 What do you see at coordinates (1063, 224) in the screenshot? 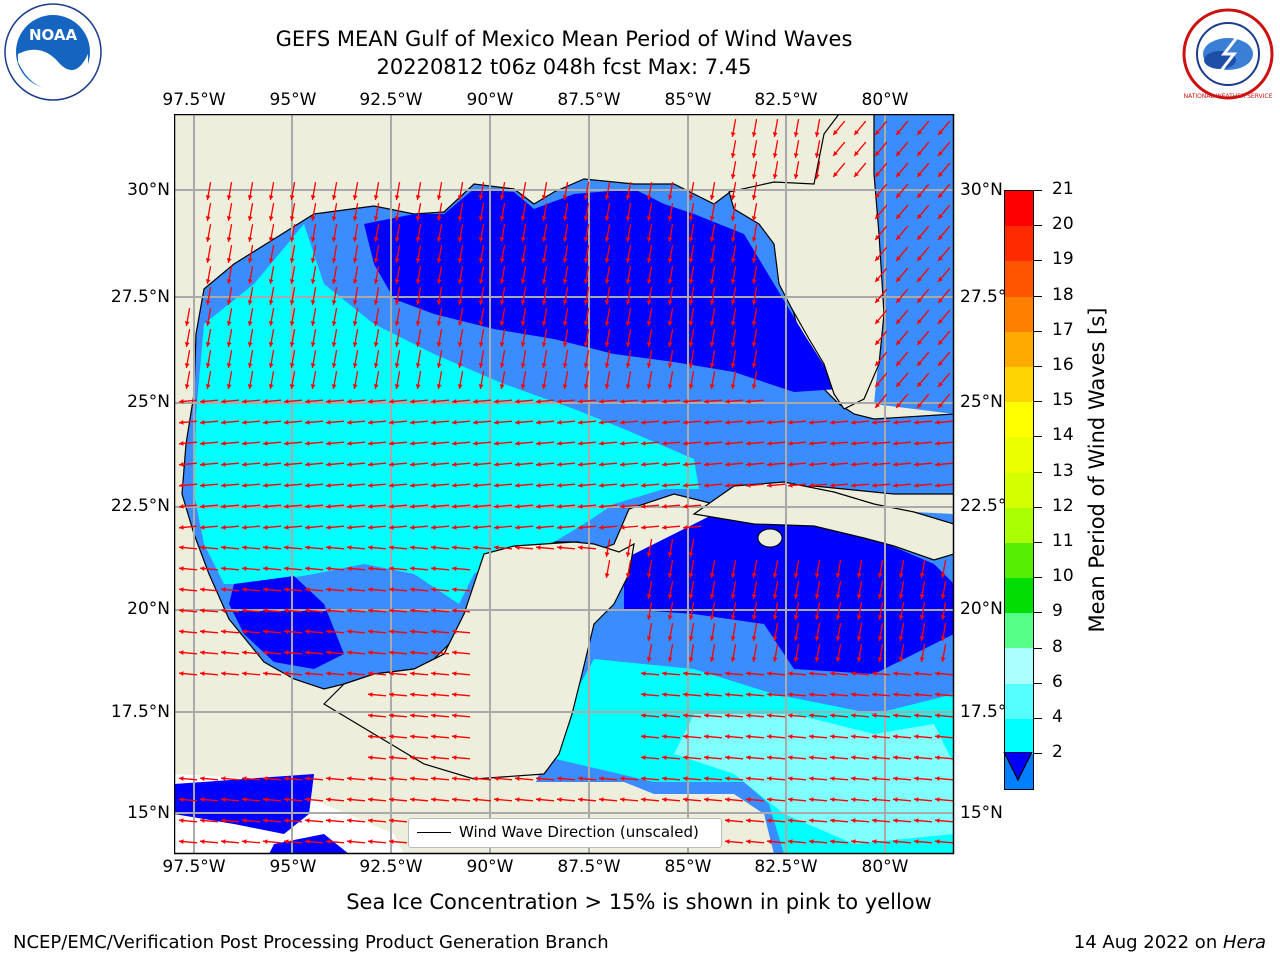
I see `colorbar-tick-label: 20` at bounding box center [1063, 224].